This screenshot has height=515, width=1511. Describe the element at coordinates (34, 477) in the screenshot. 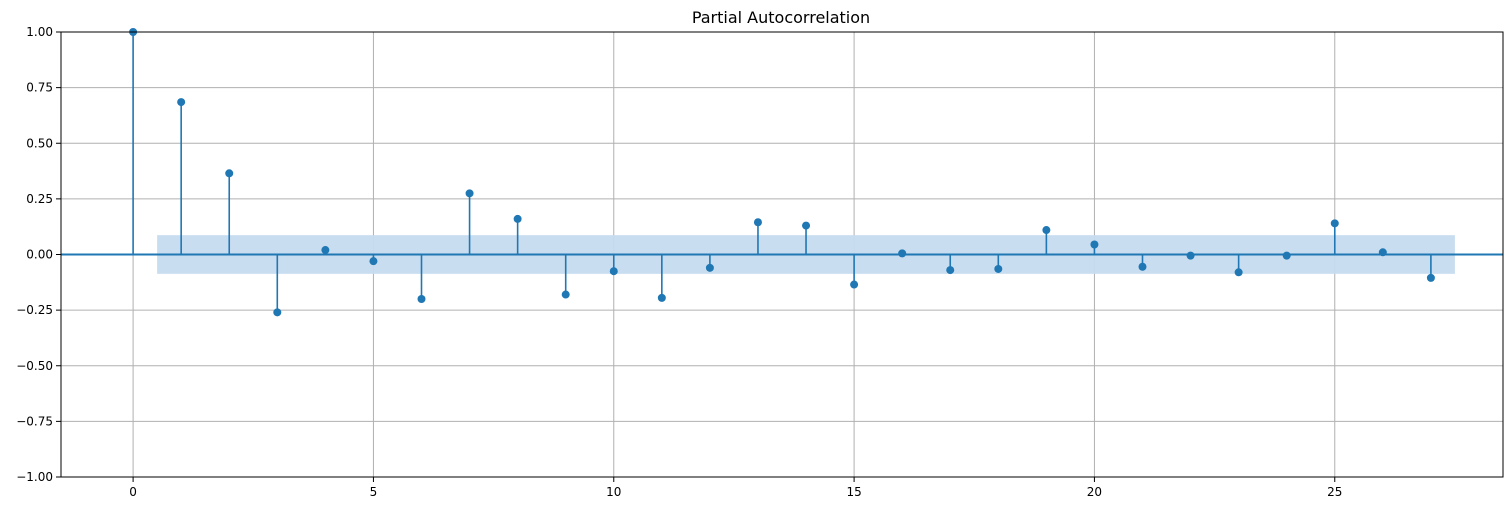

I see `y-tick-label: −1.00` at that location.